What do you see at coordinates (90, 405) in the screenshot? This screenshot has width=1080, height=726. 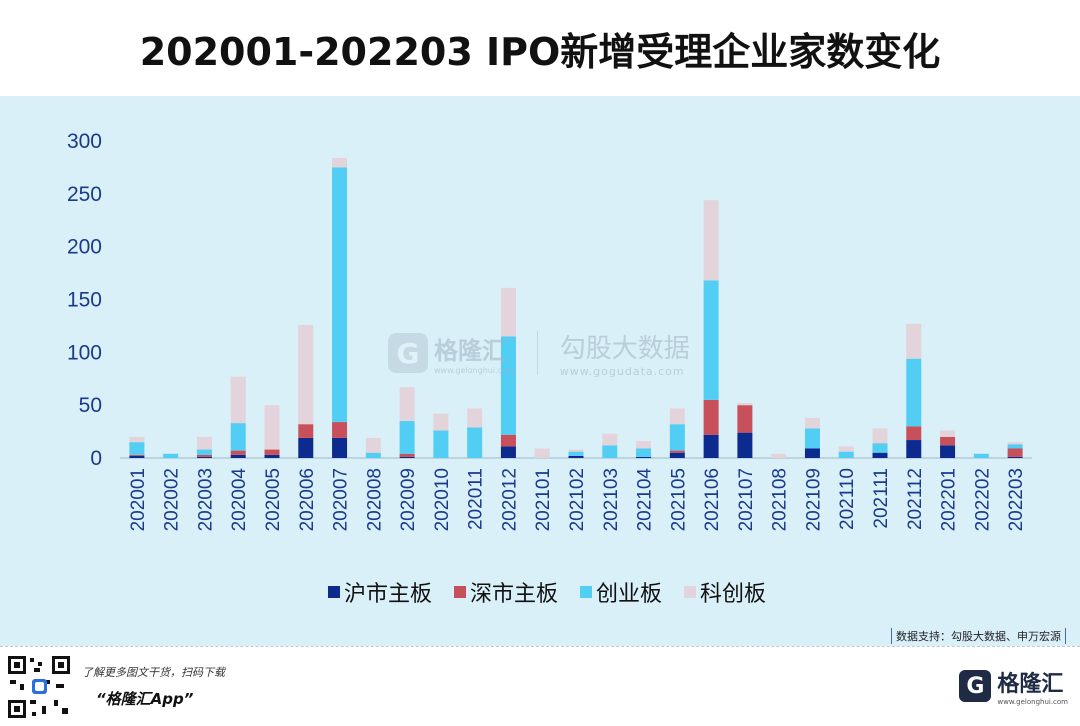 I see `y-tick-label: 50` at bounding box center [90, 405].